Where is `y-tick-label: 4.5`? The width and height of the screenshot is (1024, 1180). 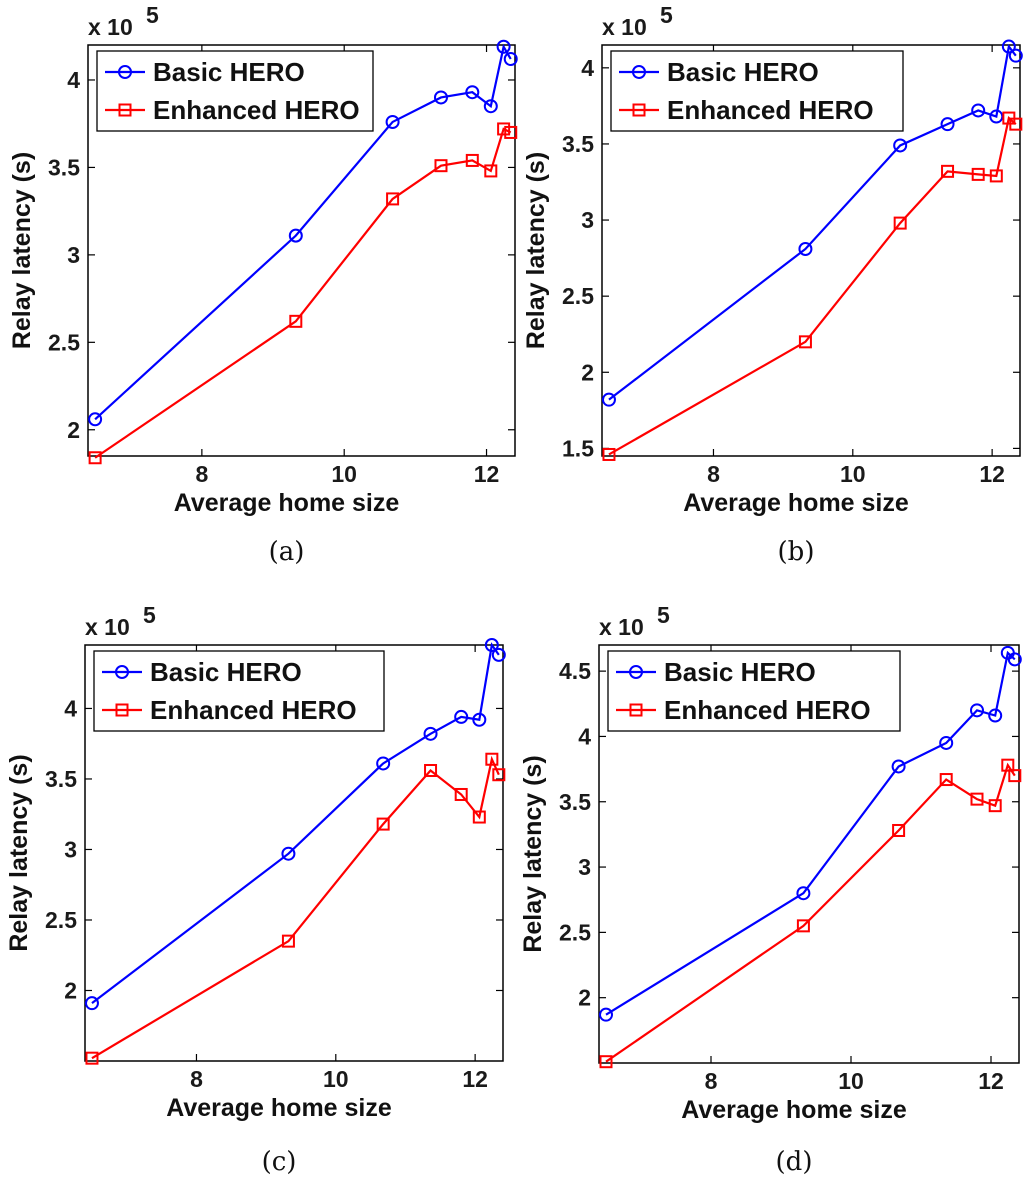 y-tick-label: 4.5 is located at coordinates (575, 671).